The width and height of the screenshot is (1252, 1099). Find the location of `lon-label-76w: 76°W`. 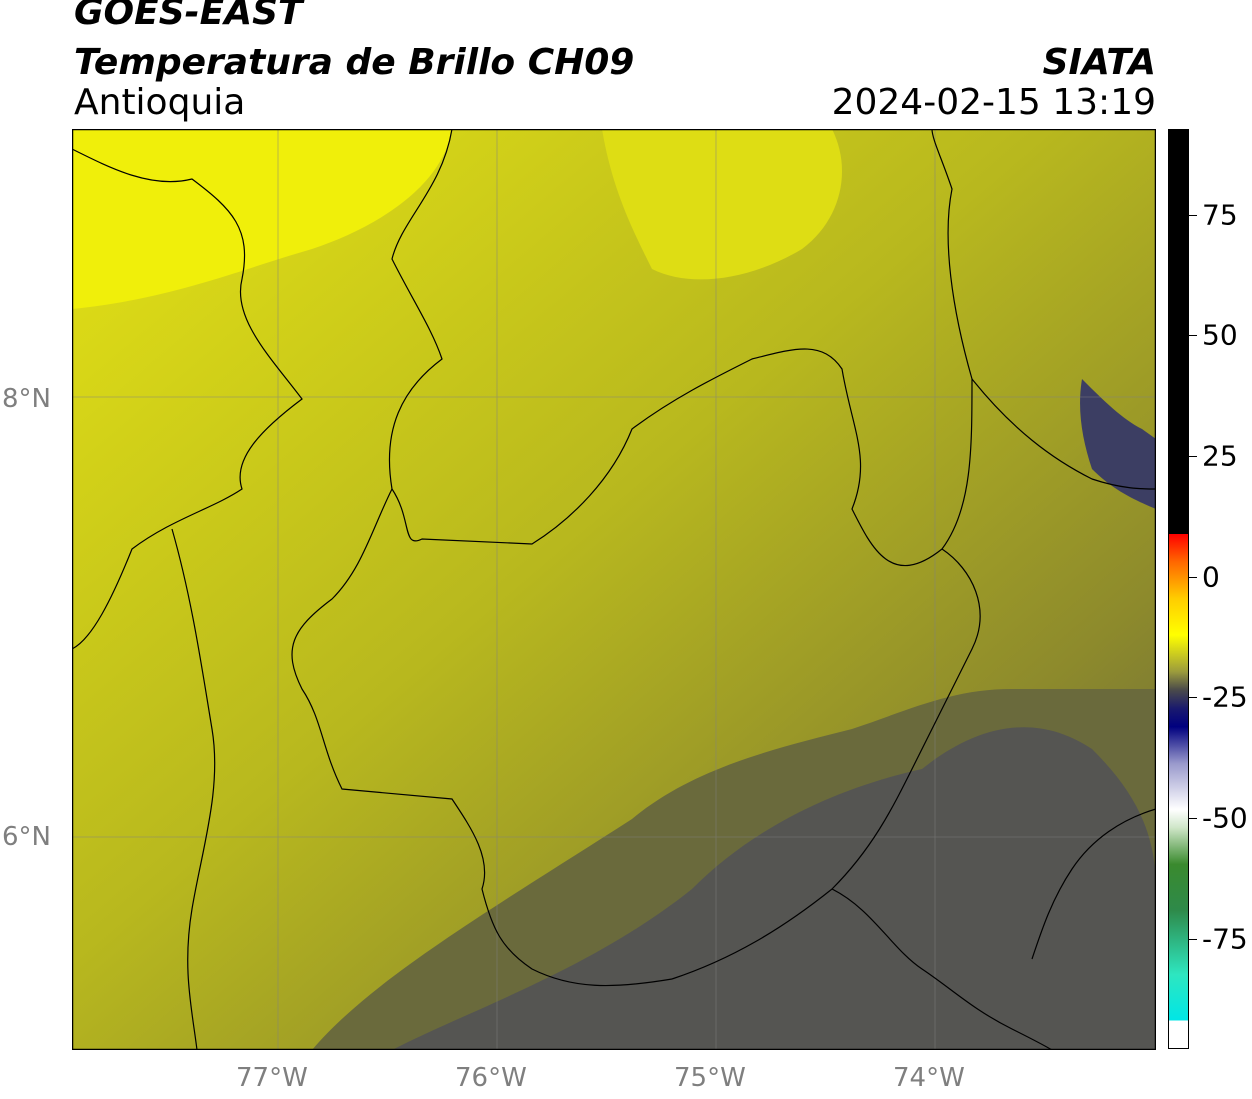

lon-label-76w: 76°W is located at coordinates (491, 1078).